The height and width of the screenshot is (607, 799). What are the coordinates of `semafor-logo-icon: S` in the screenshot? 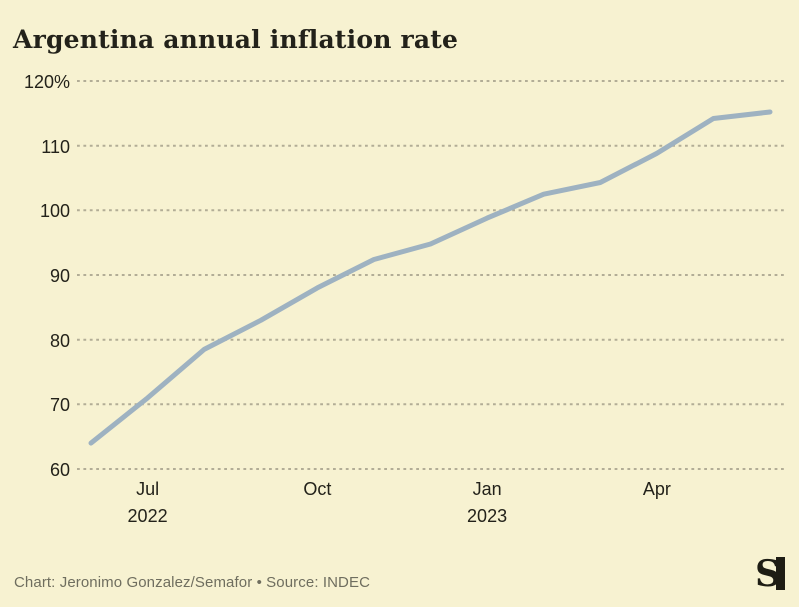 It's located at (771, 574).